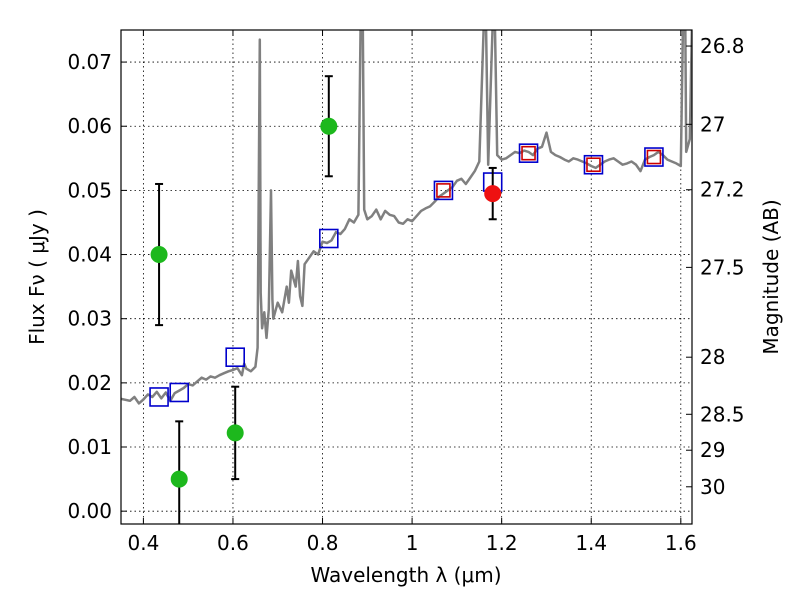  I want to click on x-tick-label: 0.8, so click(323, 543).